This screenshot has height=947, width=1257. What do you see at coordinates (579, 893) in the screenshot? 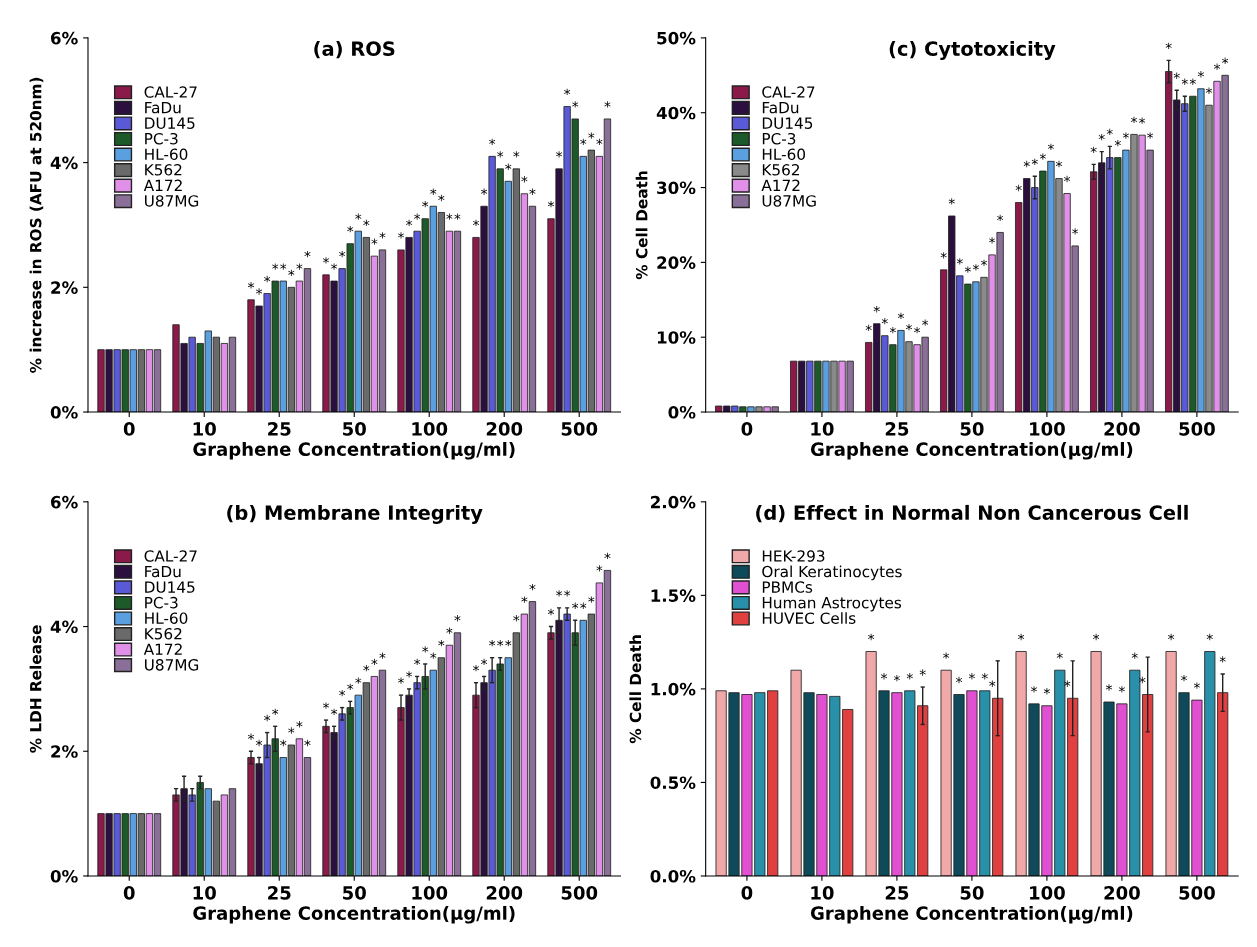
I see `x-tick-label: 500` at bounding box center [579, 893].